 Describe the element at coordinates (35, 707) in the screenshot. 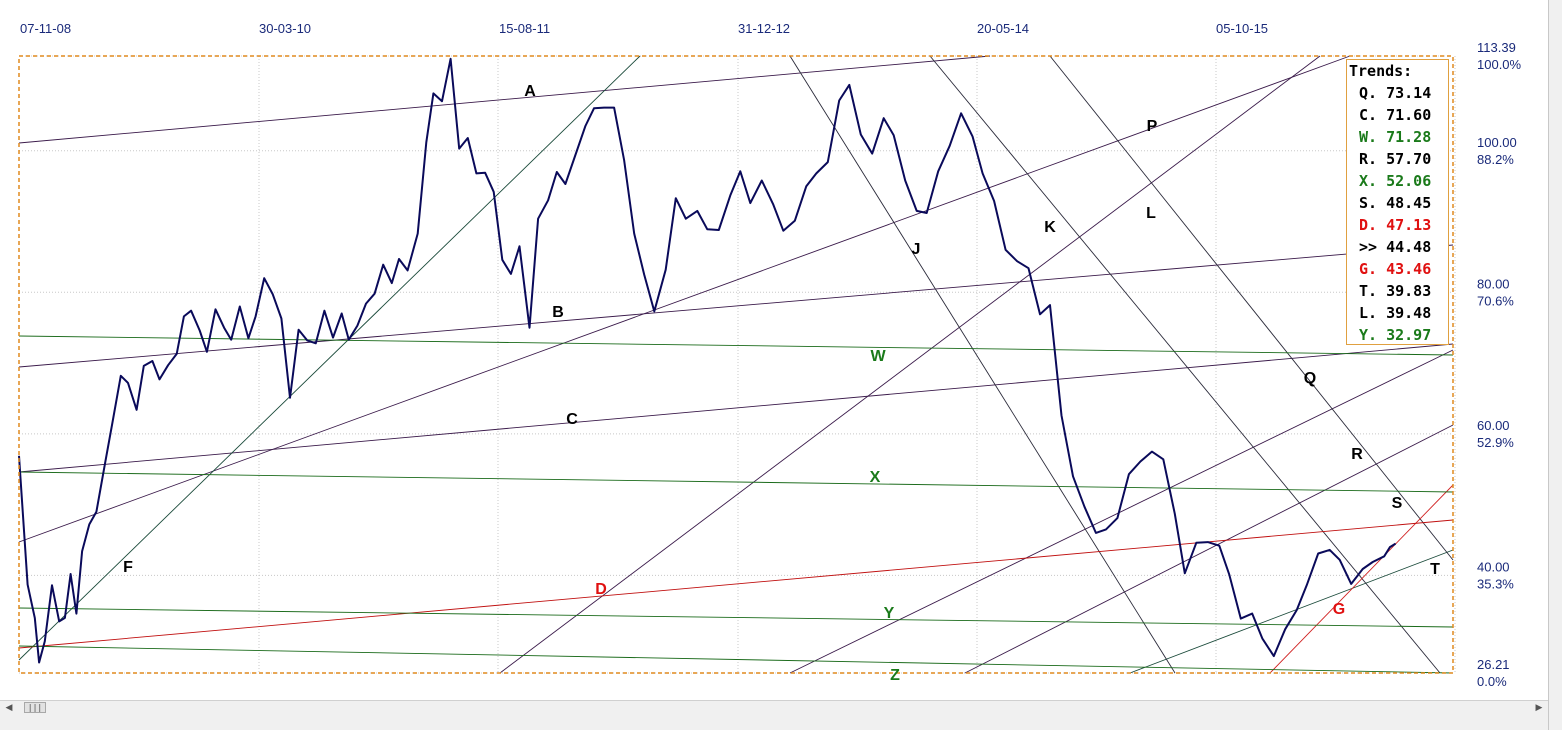

I see `scrollbar-thumb: |||` at that location.